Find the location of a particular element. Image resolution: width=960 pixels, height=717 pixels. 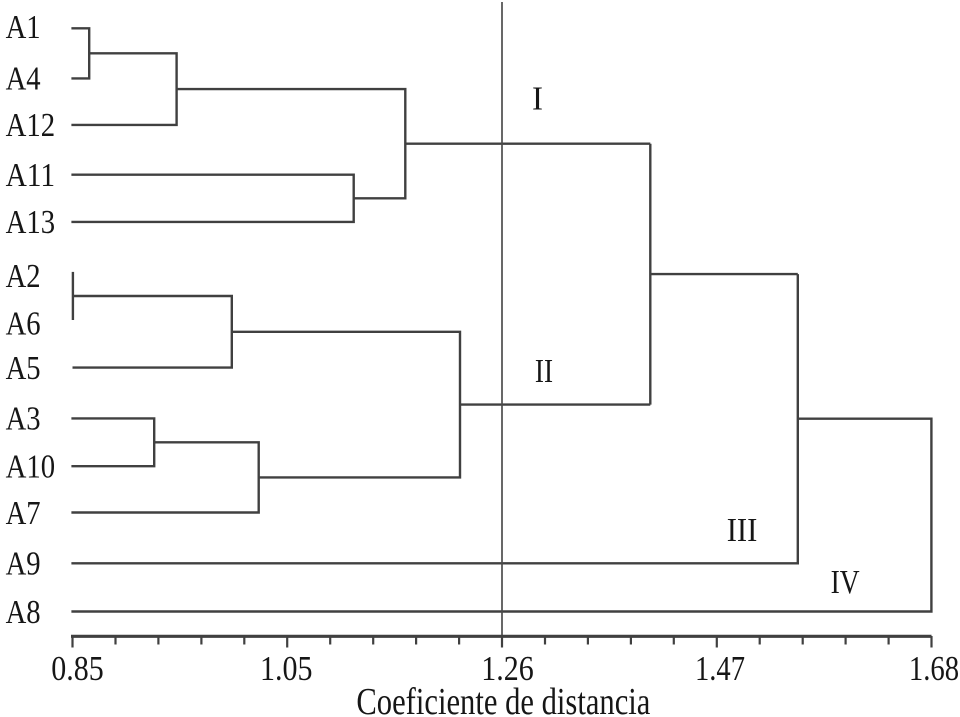

svg-text: 0.85 is located at coordinates (77, 668).